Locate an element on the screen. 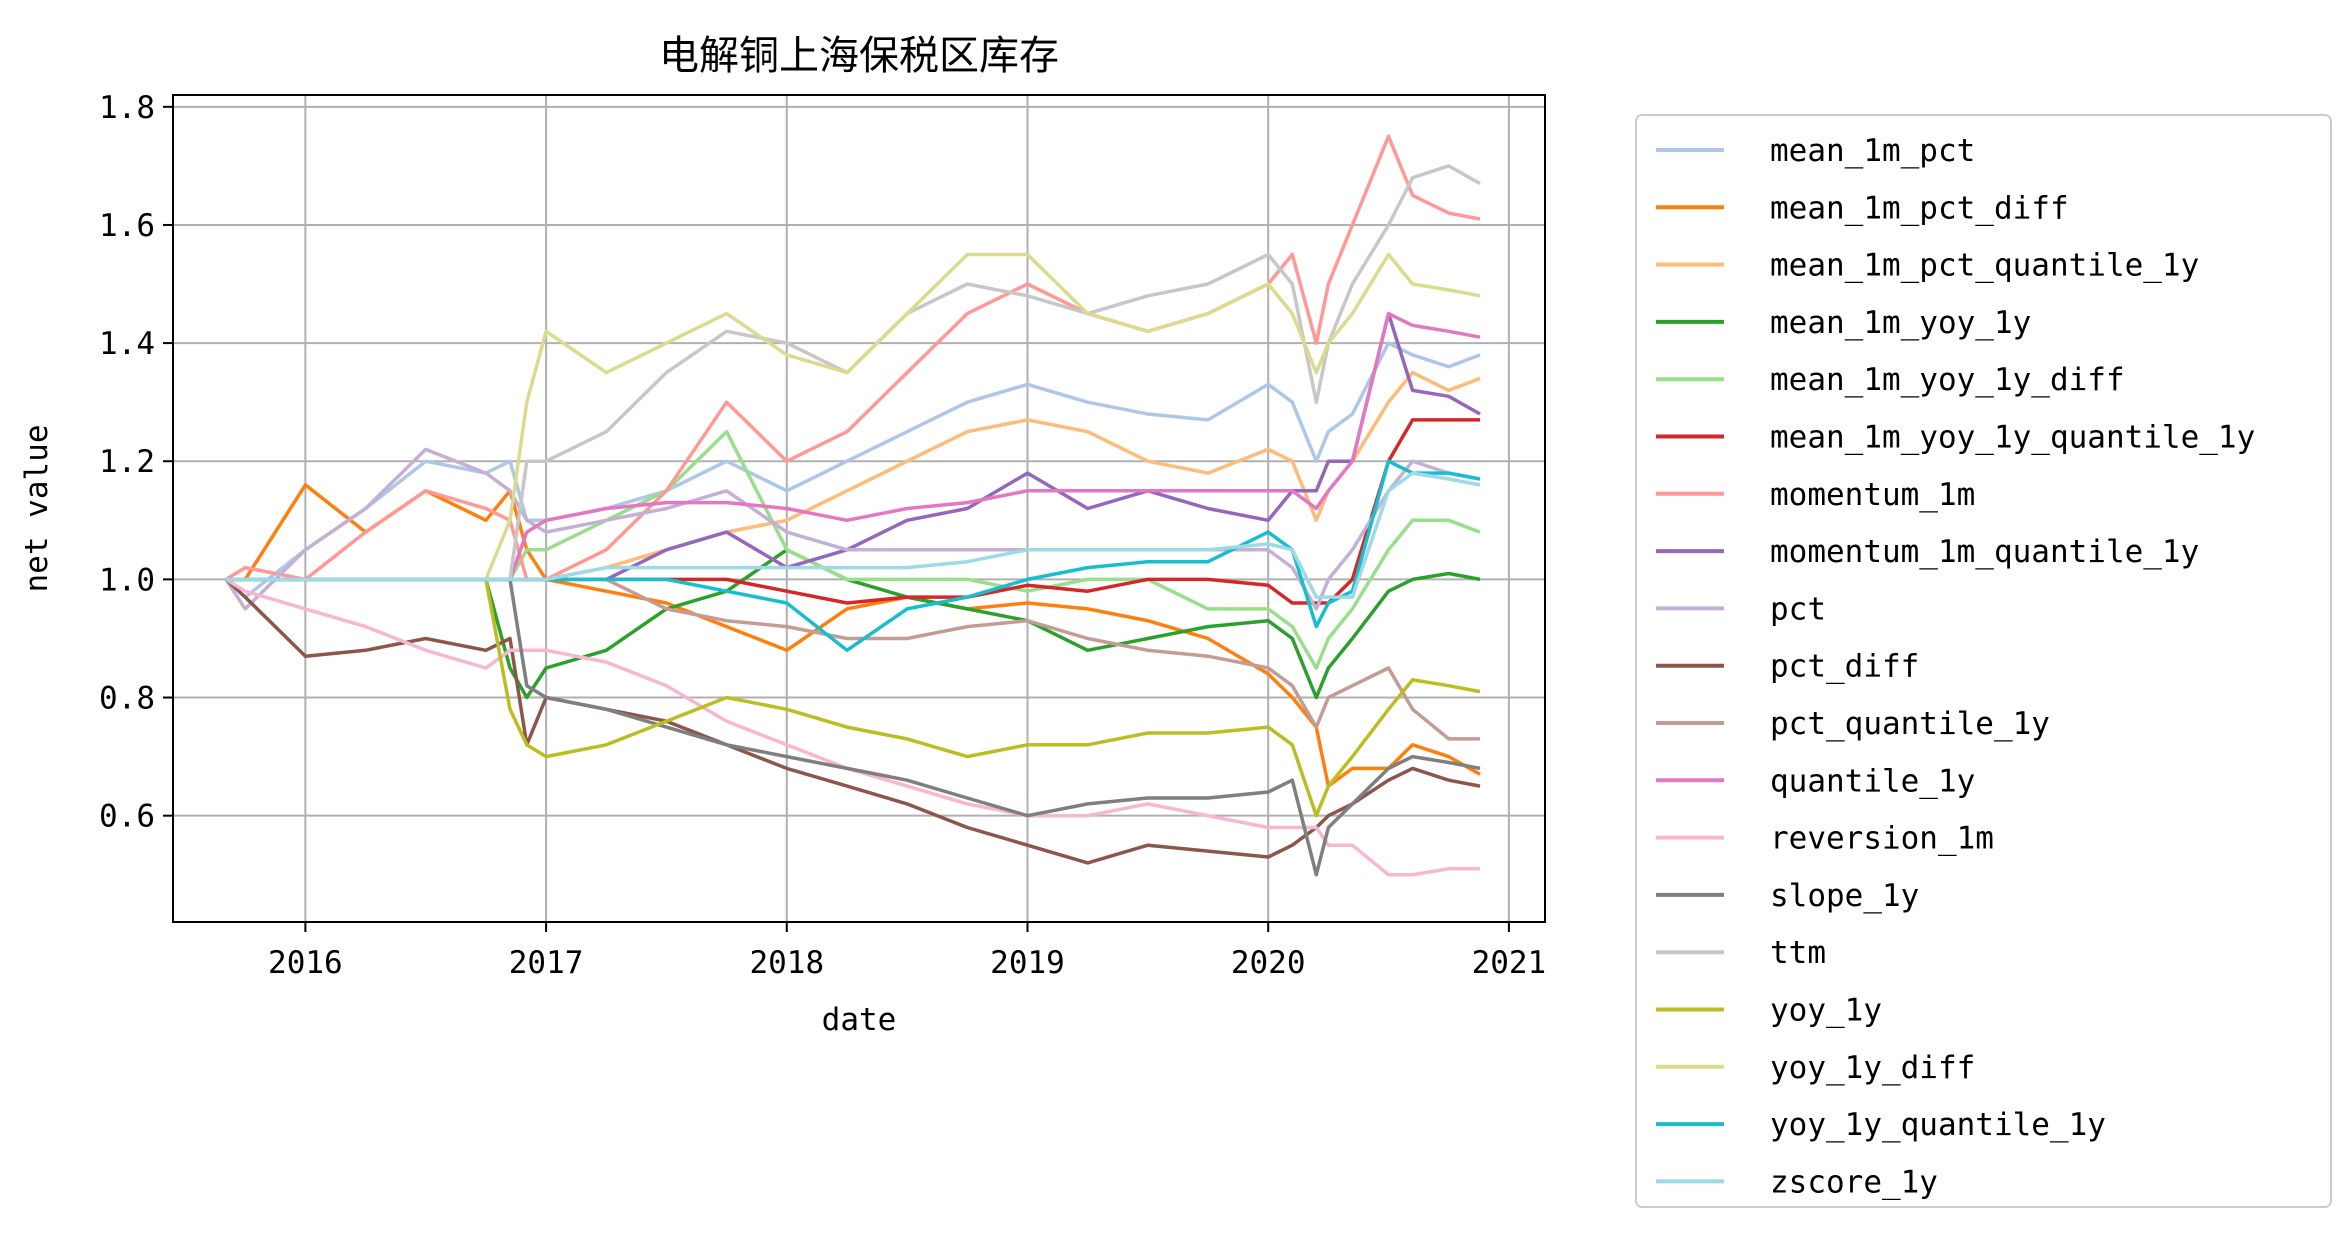  legend-entry: quantile_1y is located at coordinates (1815, 781).